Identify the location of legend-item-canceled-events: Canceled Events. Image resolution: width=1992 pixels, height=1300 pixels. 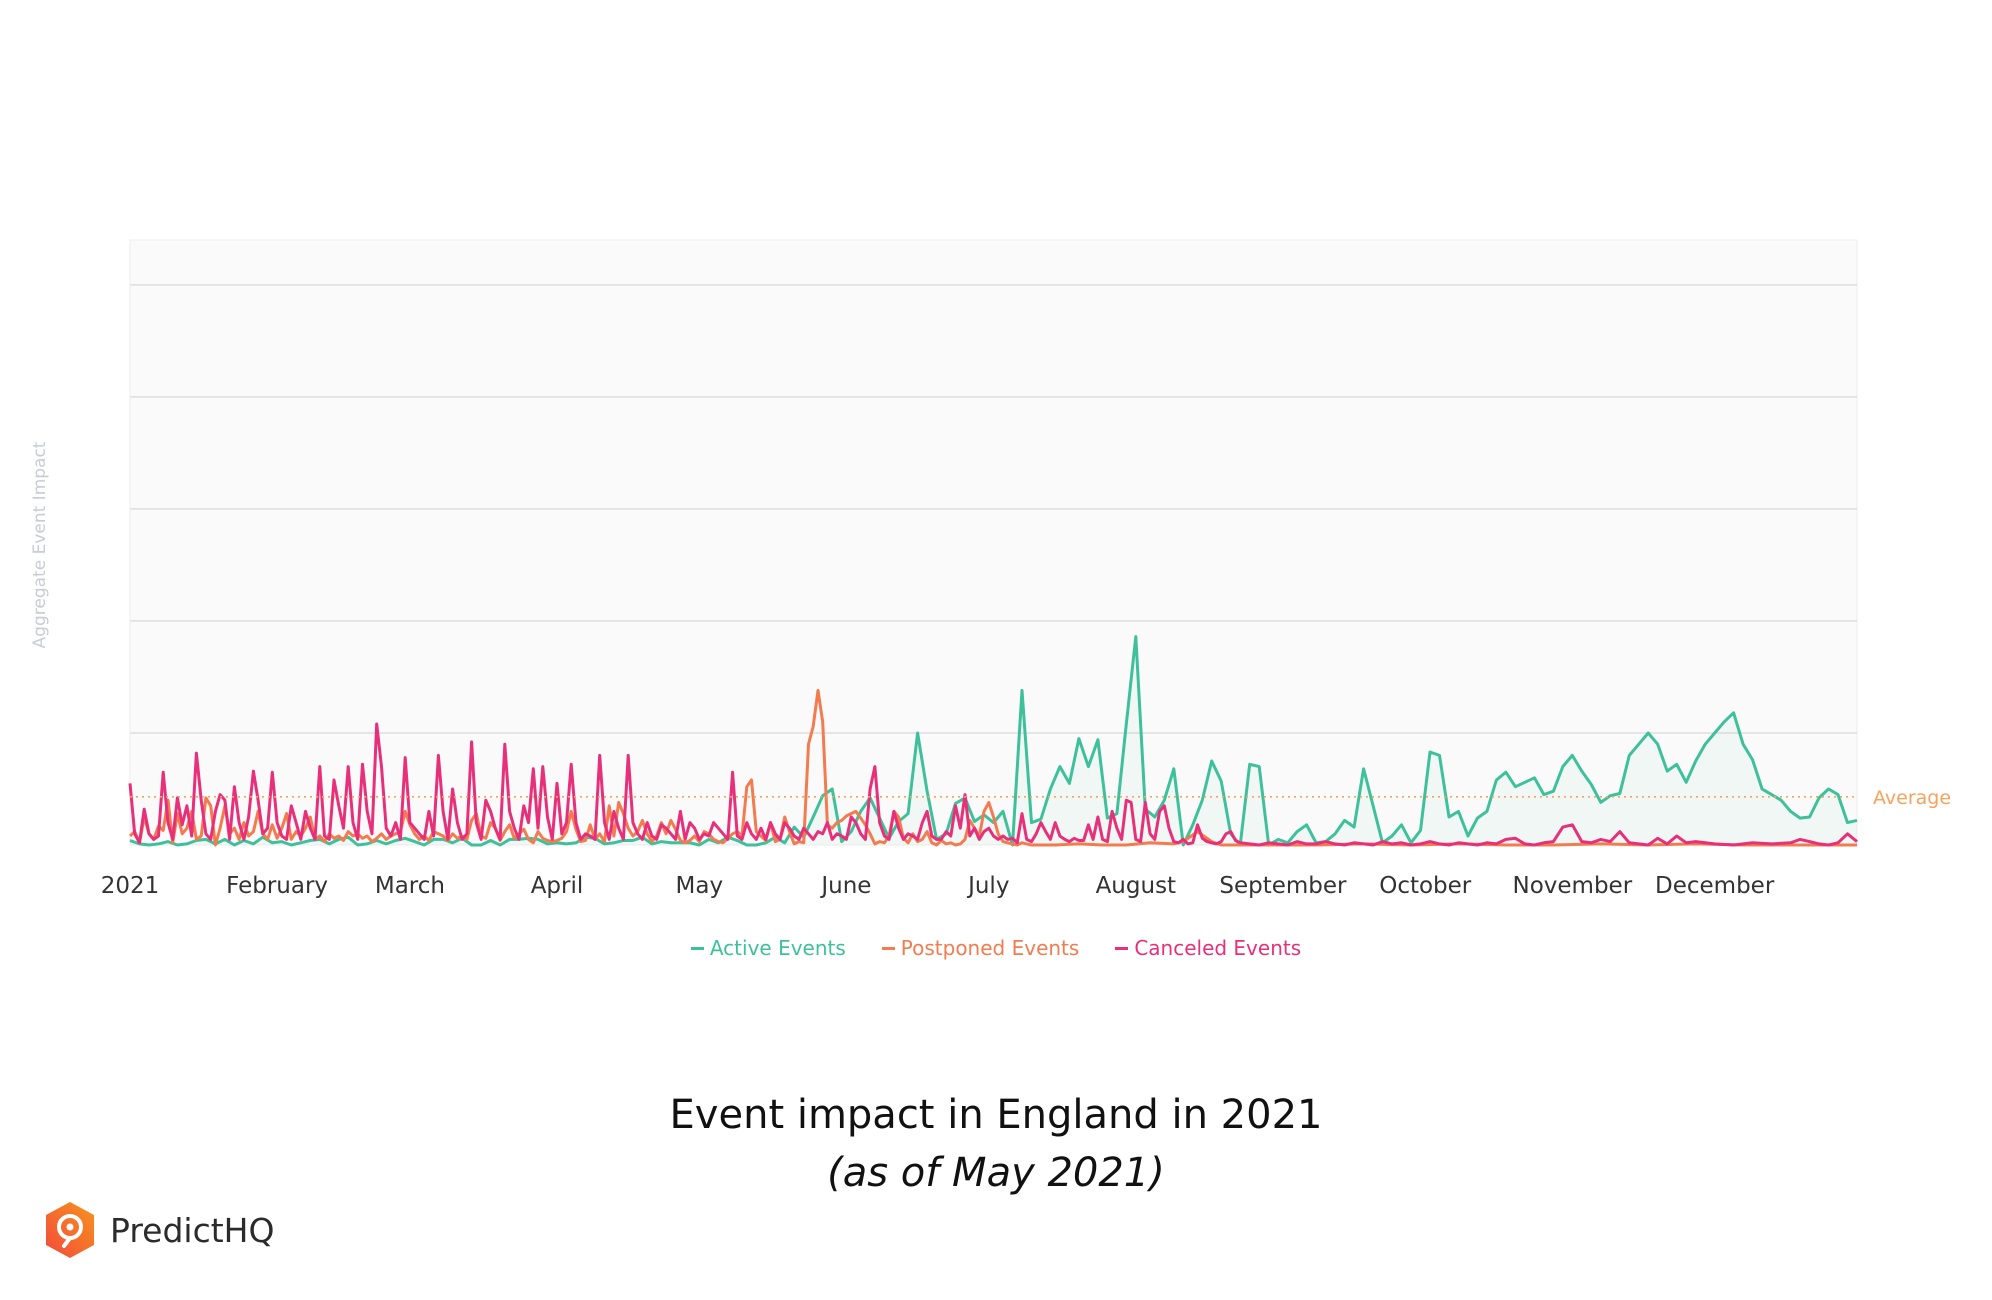
(1208, 948).